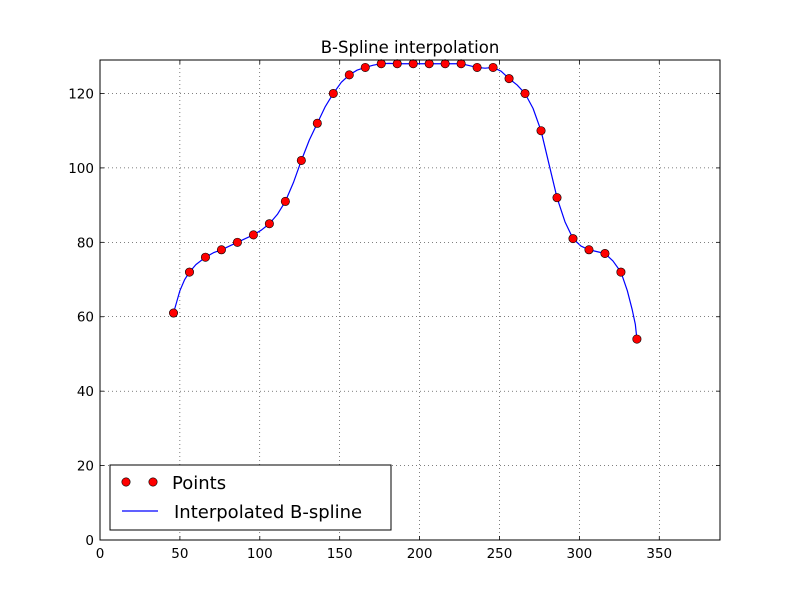  What do you see at coordinates (89, 541) in the screenshot?
I see `y-tick-label: 0` at bounding box center [89, 541].